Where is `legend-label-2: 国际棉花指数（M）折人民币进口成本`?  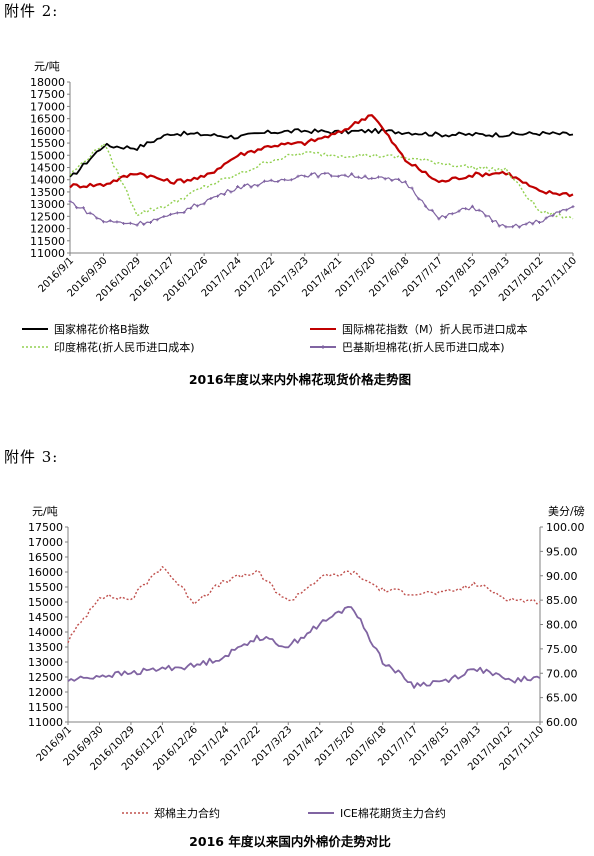
legend-label-2: 国际棉花指数（M）折人民币进口成本 is located at coordinates (435, 329).